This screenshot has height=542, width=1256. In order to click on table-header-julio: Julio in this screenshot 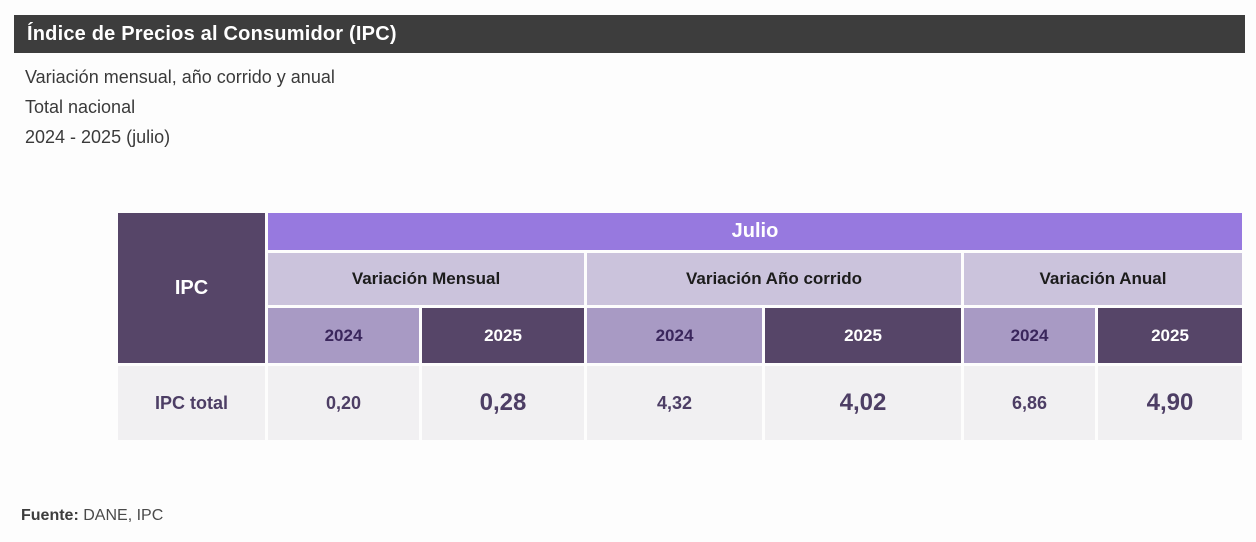, I will do `click(755, 231)`.